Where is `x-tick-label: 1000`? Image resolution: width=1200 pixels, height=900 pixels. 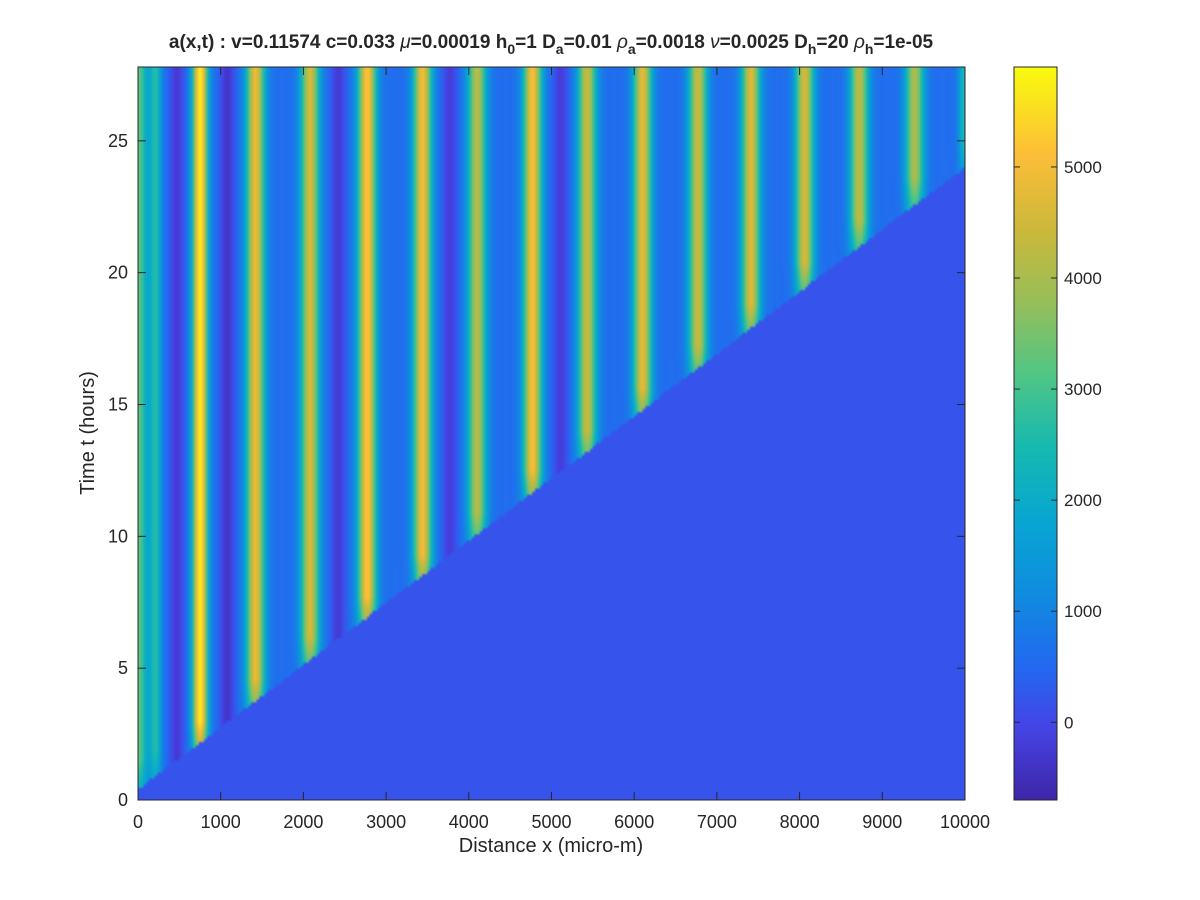 x-tick-label: 1000 is located at coordinates (221, 822).